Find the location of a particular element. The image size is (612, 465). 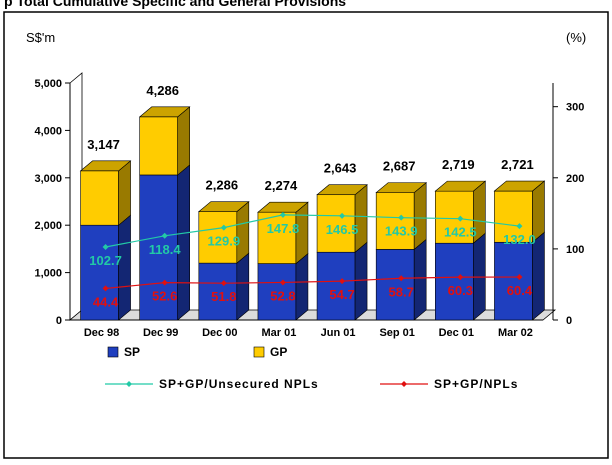

total-label: 2,687 is located at coordinates (399, 166).